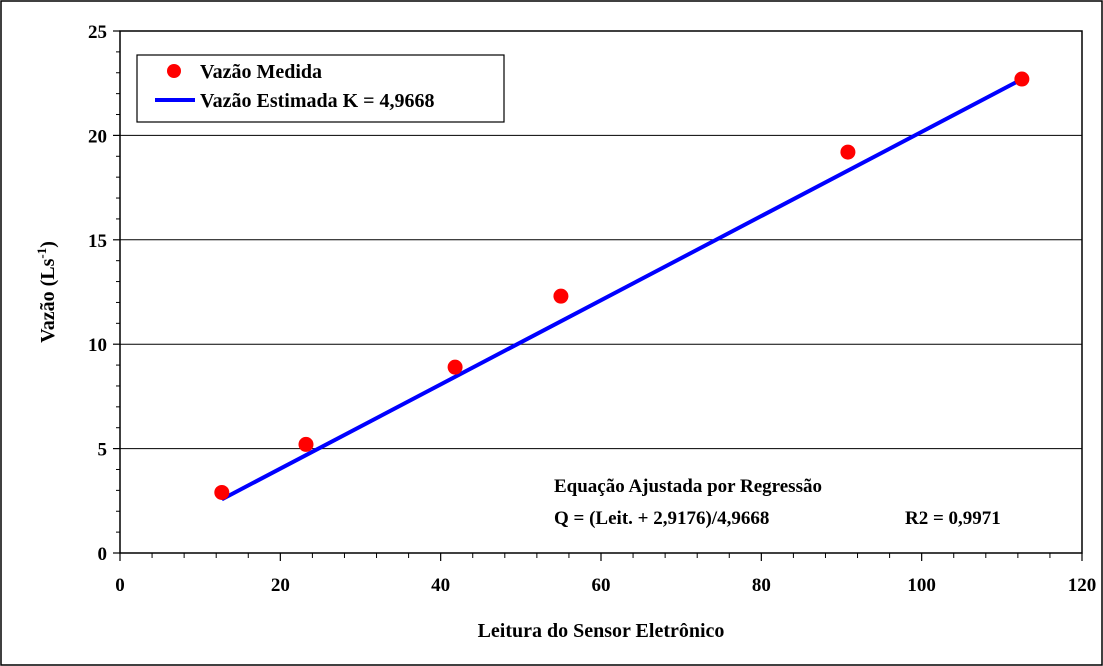 The image size is (1103, 666). What do you see at coordinates (97, 32) in the screenshot?
I see `y-tick-label: 25` at bounding box center [97, 32].